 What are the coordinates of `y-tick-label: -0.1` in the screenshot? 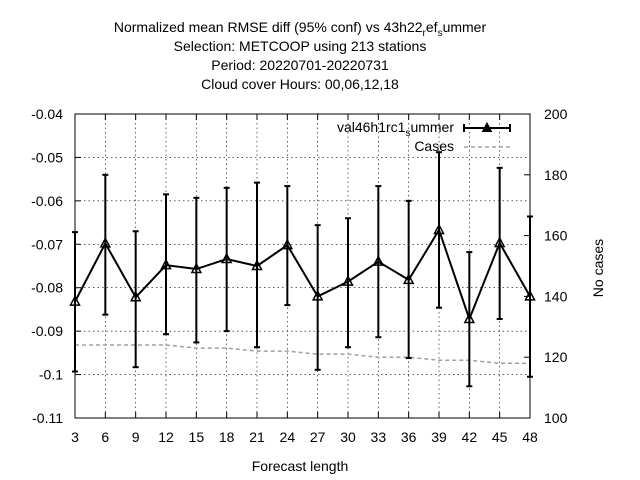 It's located at (51, 375).